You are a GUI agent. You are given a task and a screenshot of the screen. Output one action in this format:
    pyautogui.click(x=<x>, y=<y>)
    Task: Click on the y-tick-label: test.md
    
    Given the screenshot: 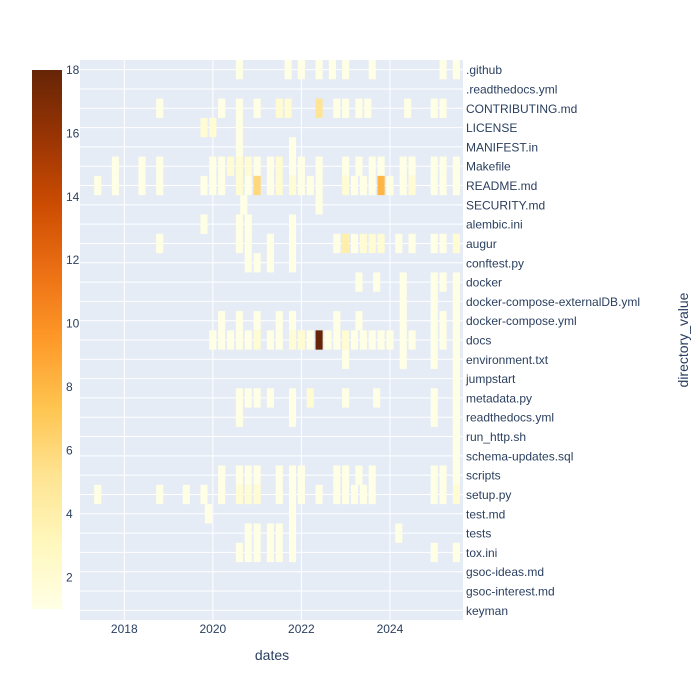 What is the action you would take?
    pyautogui.click(x=485, y=514)
    